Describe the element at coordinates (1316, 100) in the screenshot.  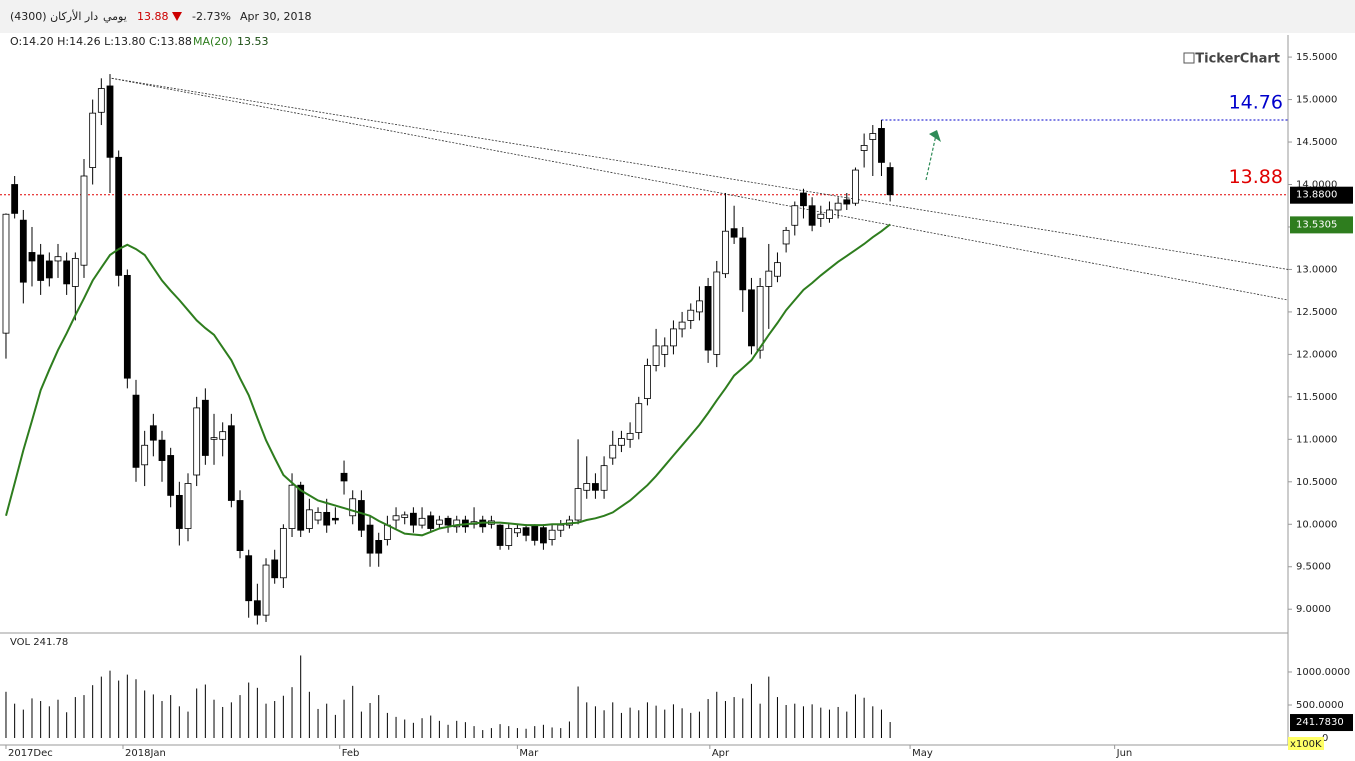
I see `y-tick-label: 15.0000` at that location.